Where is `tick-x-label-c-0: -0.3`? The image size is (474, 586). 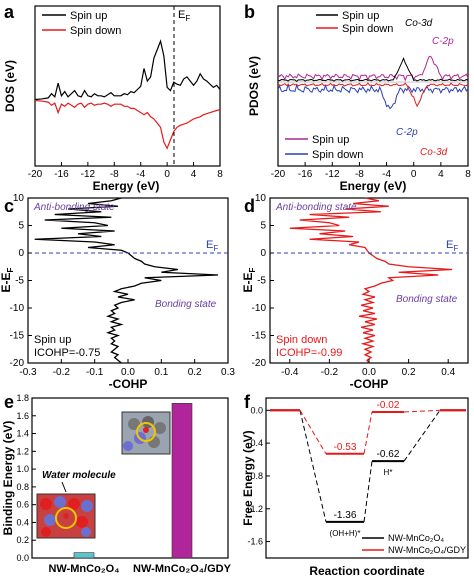 tick-x-label-c-0: -0.3 is located at coordinates (28, 372).